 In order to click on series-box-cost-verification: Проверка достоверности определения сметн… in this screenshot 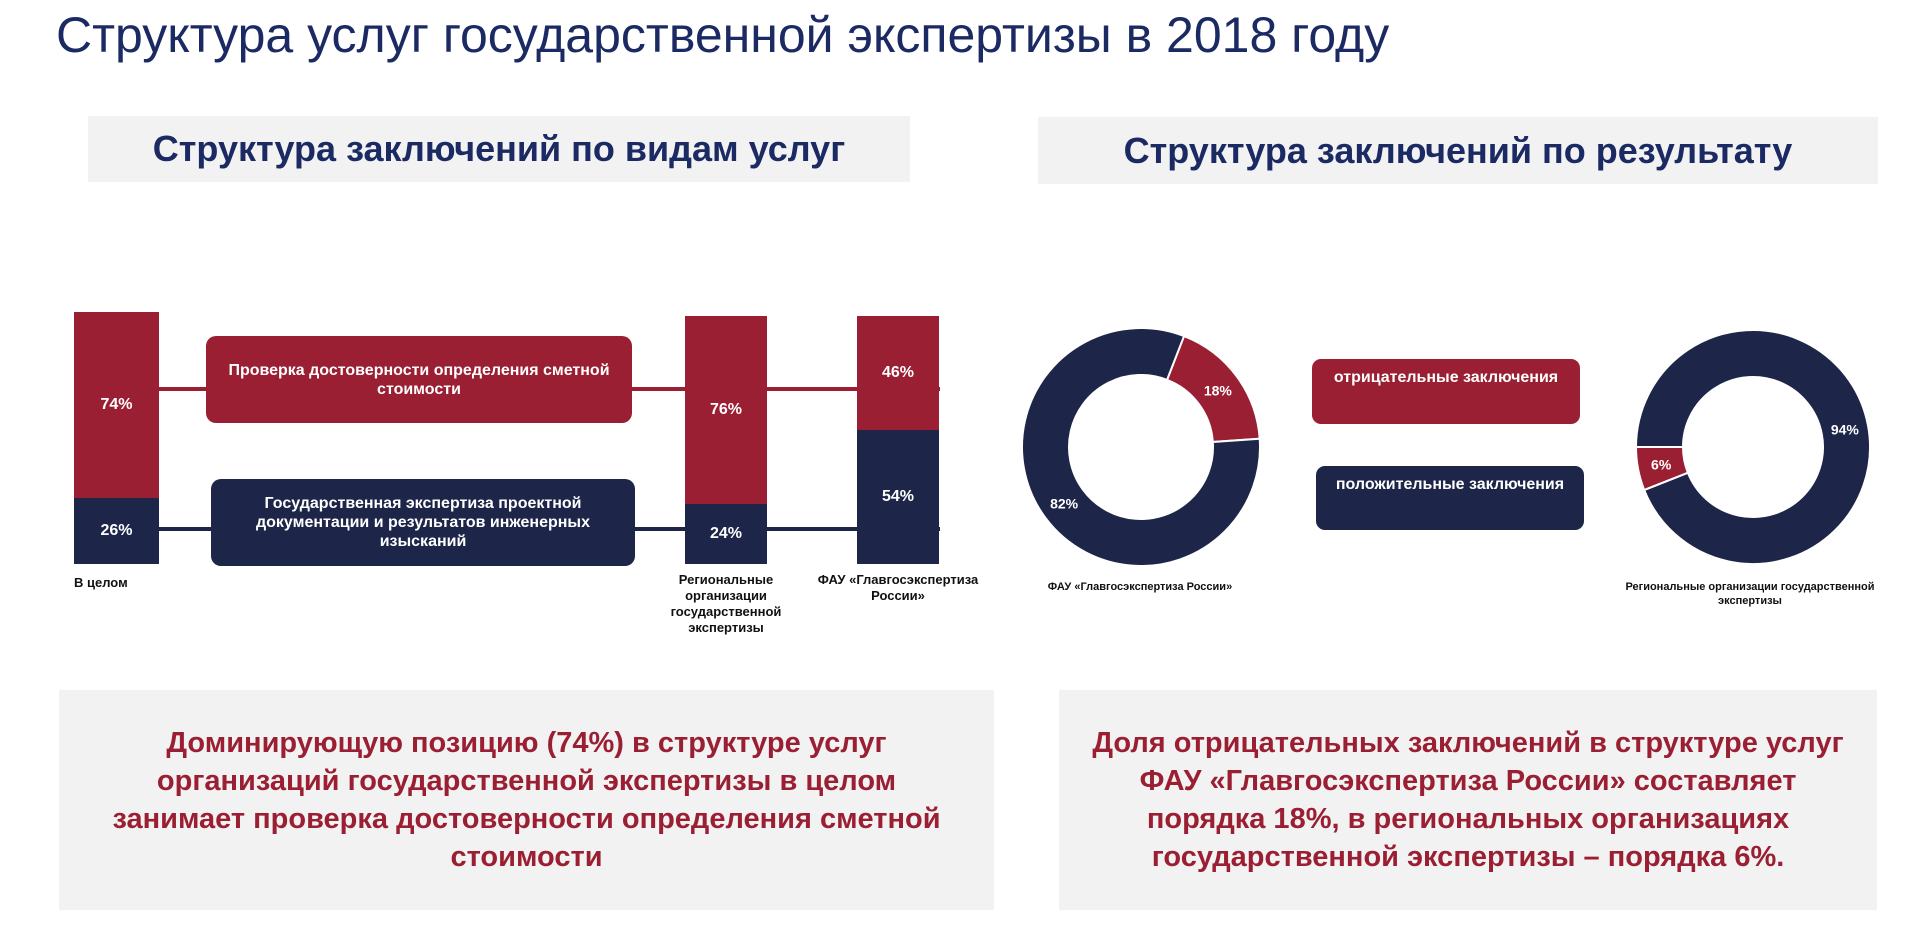, I will do `click(419, 379)`.